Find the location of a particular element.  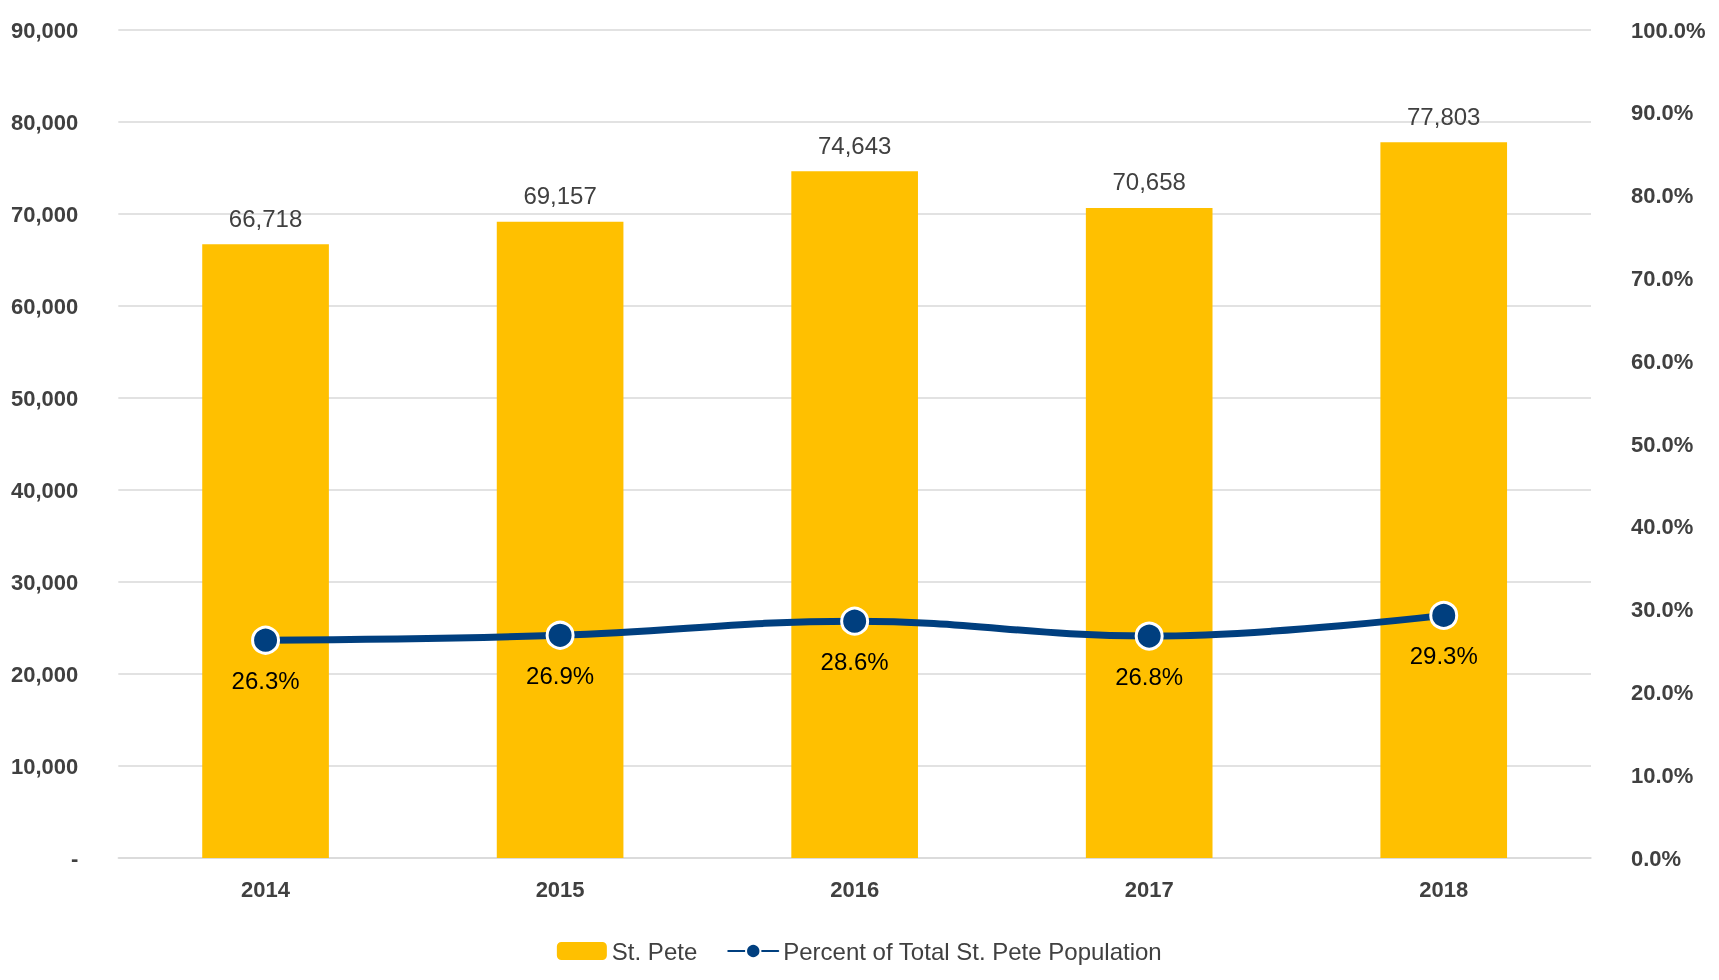

y-tick-label: 80,000 is located at coordinates (44, 122).